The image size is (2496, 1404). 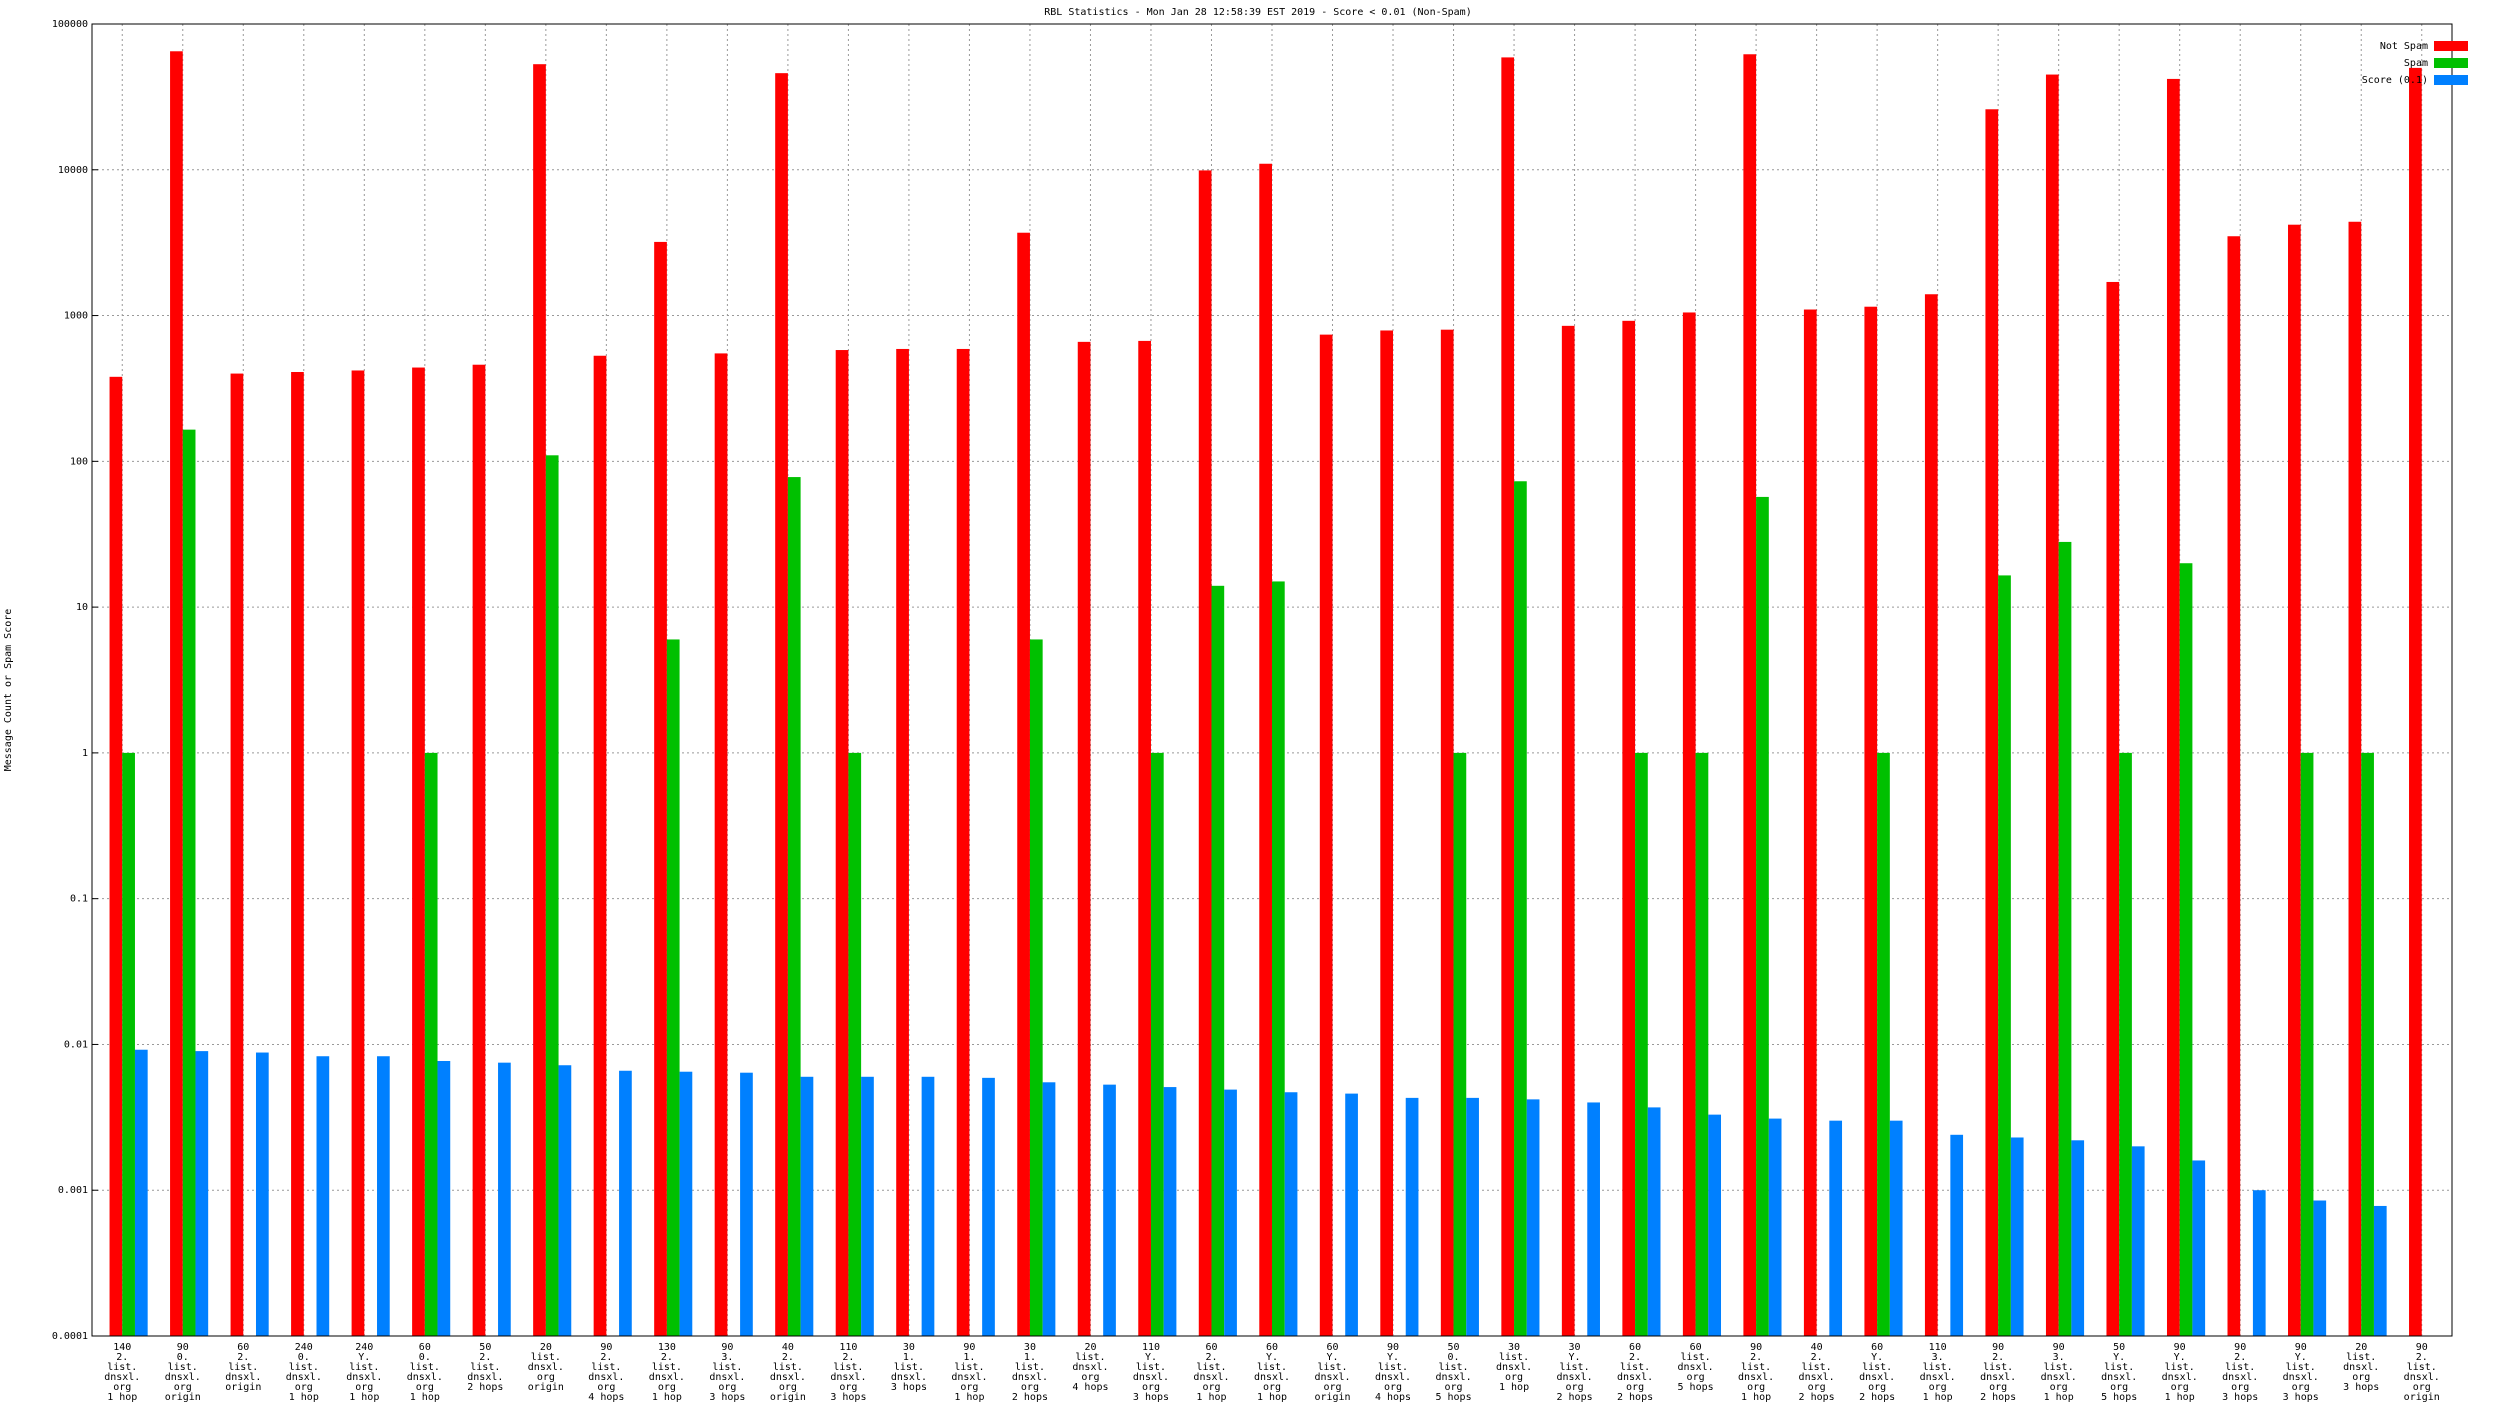 I want to click on x-tick-label: 130, so click(x=667, y=1347).